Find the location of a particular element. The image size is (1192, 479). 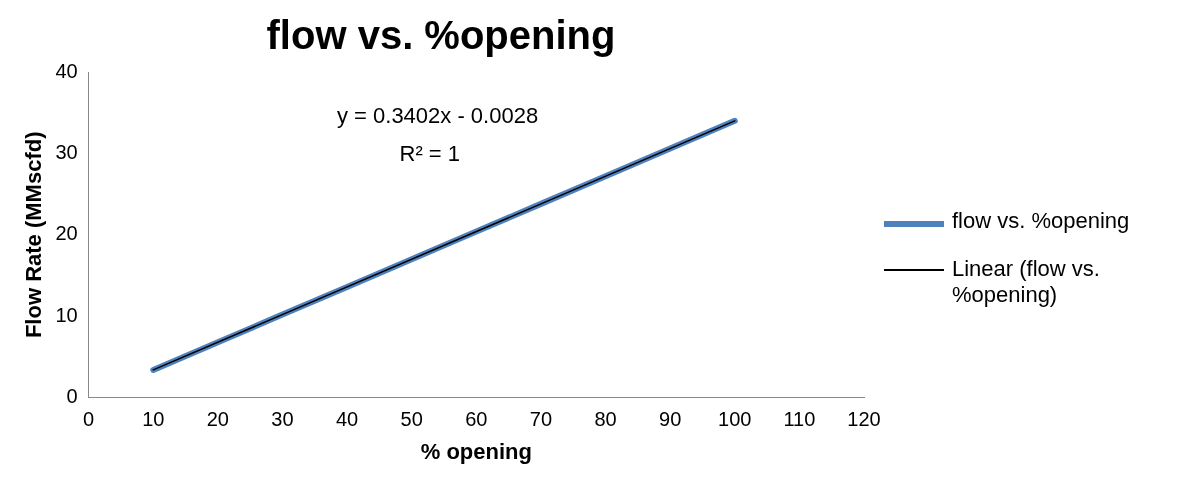

y-tick-label: 20 is located at coordinates (66, 233).